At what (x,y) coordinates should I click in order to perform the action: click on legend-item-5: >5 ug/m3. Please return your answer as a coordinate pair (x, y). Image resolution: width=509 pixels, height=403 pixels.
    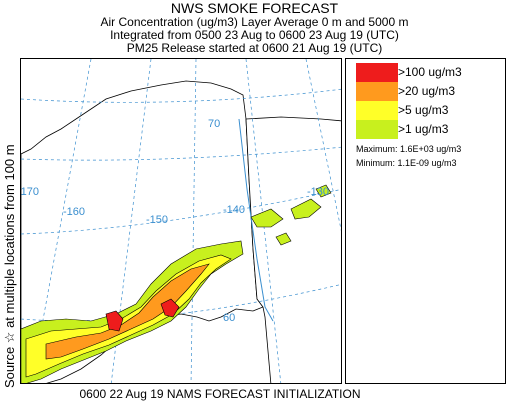
    Looking at the image, I should click on (428, 110).